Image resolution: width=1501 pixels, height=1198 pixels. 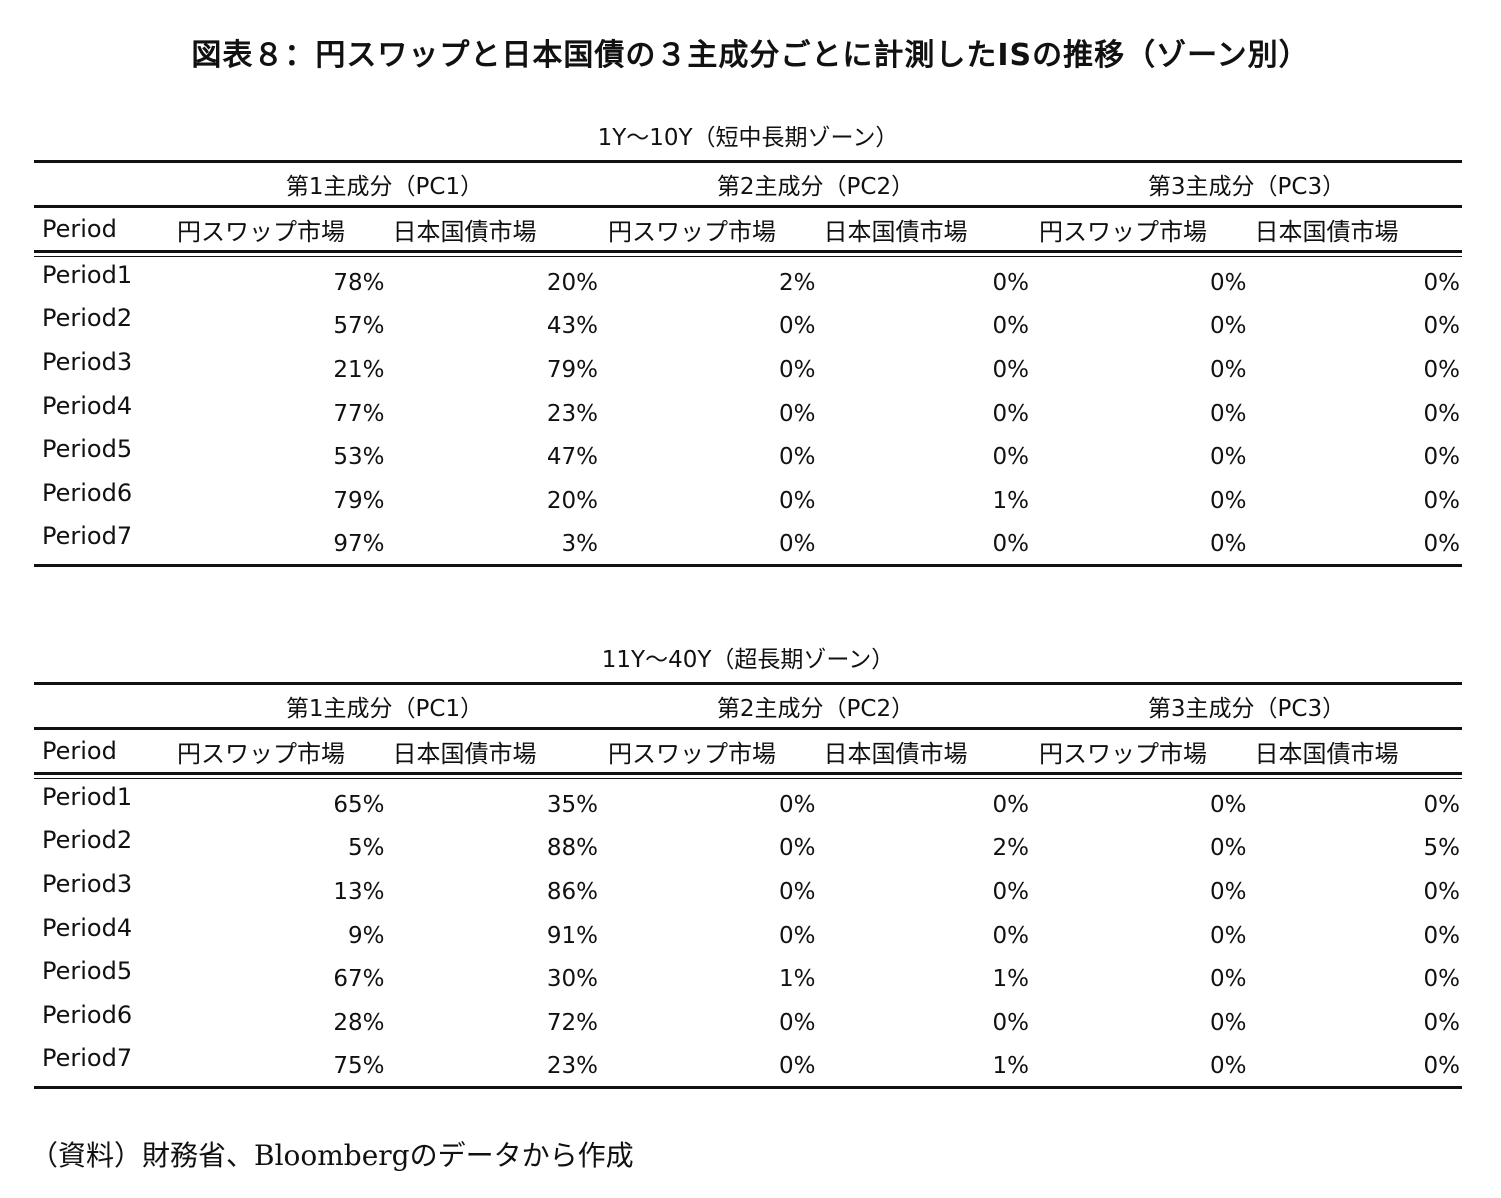 I want to click on period-cell: Period3, so click(x=87, y=361).